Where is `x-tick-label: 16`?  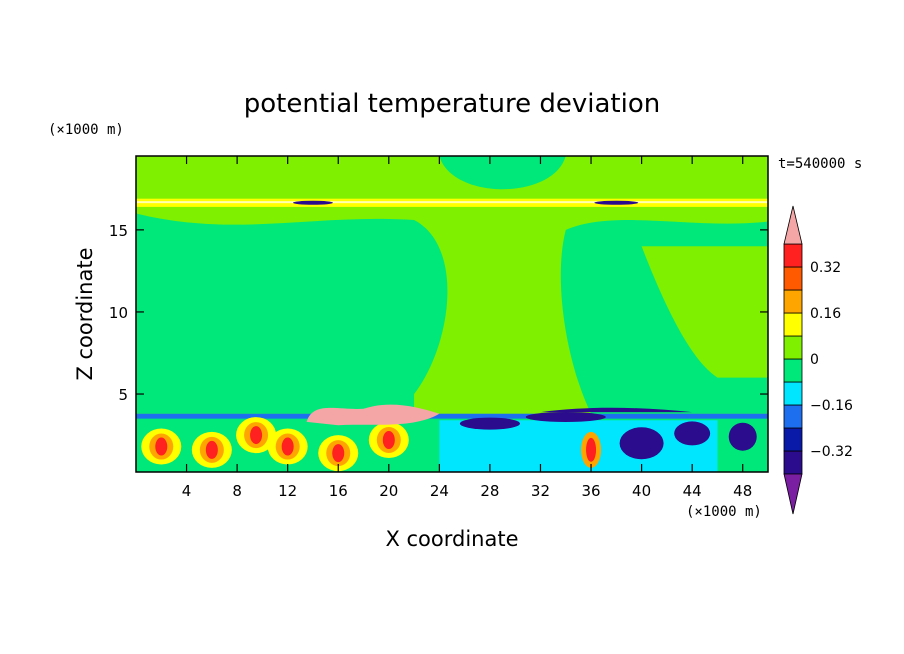 x-tick-label: 16 is located at coordinates (338, 491).